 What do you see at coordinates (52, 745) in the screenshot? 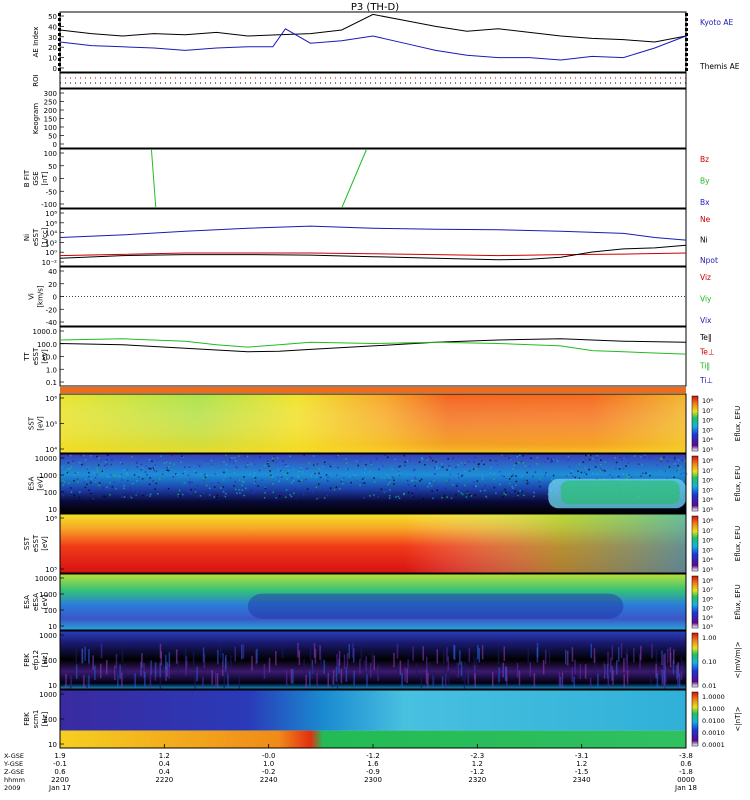
I see `y-tick-label: 10` at bounding box center [52, 745].